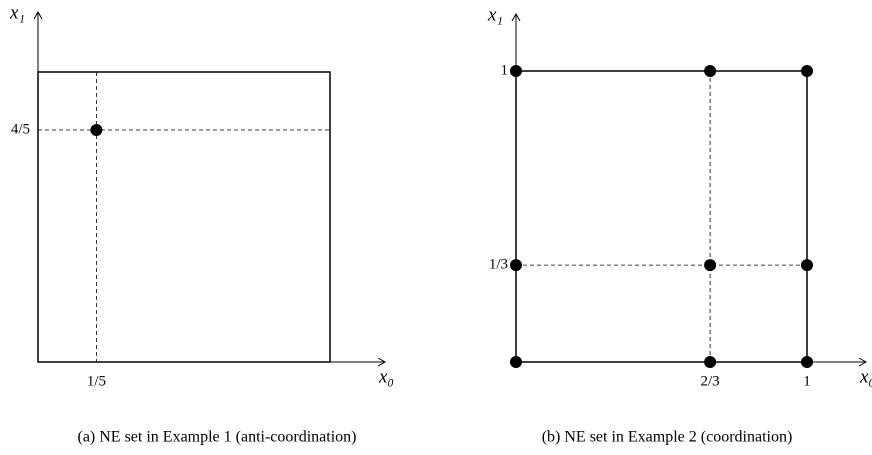 This screenshot has width=872, height=455. Describe the element at coordinates (96, 381) in the screenshot. I see `x-tick-label: 1/5` at that location.